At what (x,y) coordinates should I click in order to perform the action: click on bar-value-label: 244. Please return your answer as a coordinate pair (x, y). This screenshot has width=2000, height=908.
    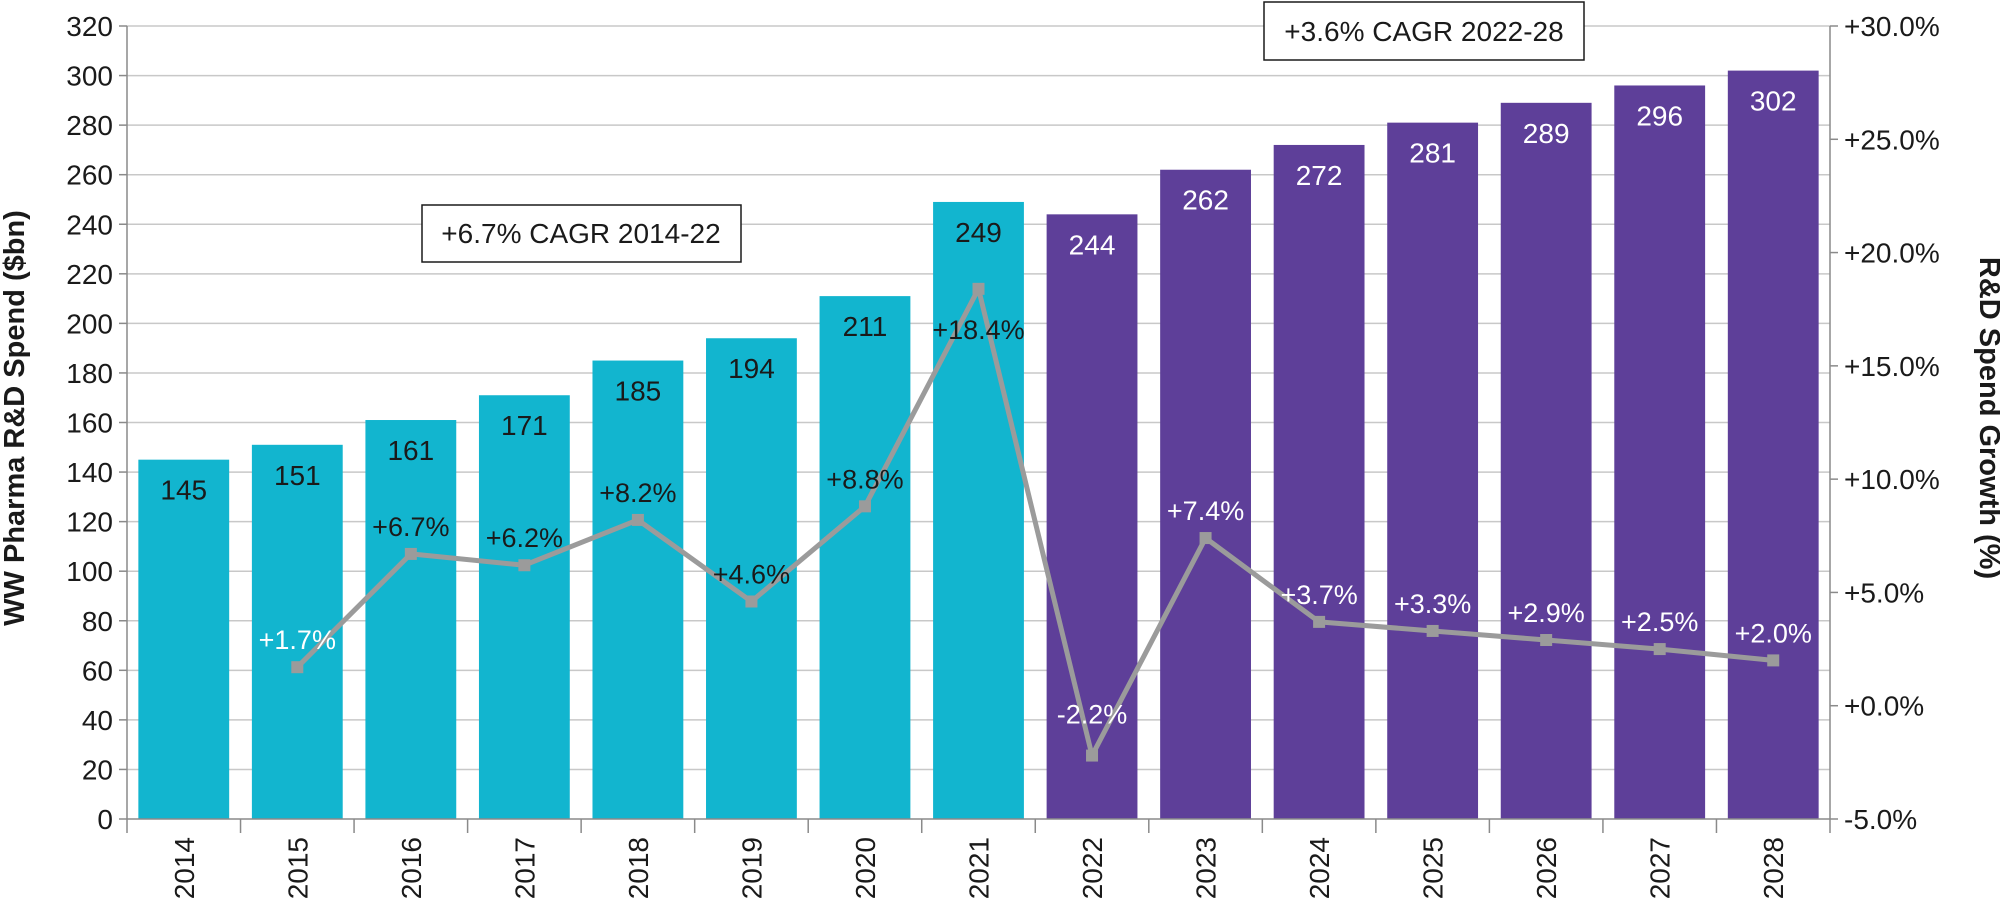
    Looking at the image, I should click on (1092, 244).